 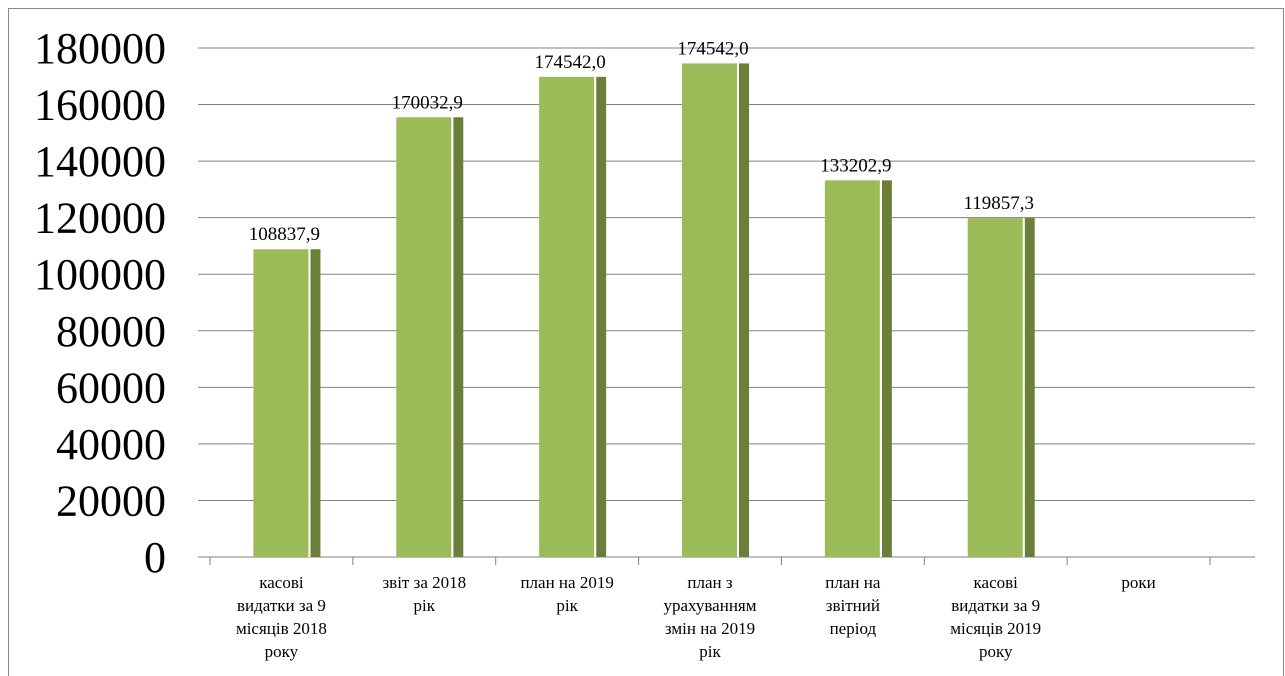 I want to click on data-label: 170032,9, so click(x=427, y=102).